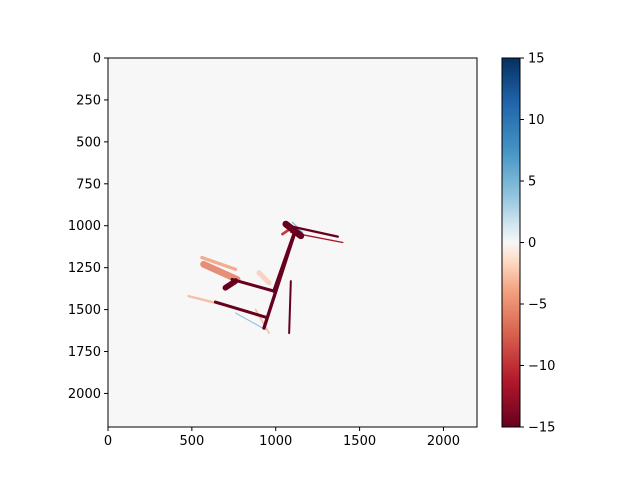 This screenshot has width=640, height=484. I want to click on colorbar-tick-label: 0, so click(532, 243).